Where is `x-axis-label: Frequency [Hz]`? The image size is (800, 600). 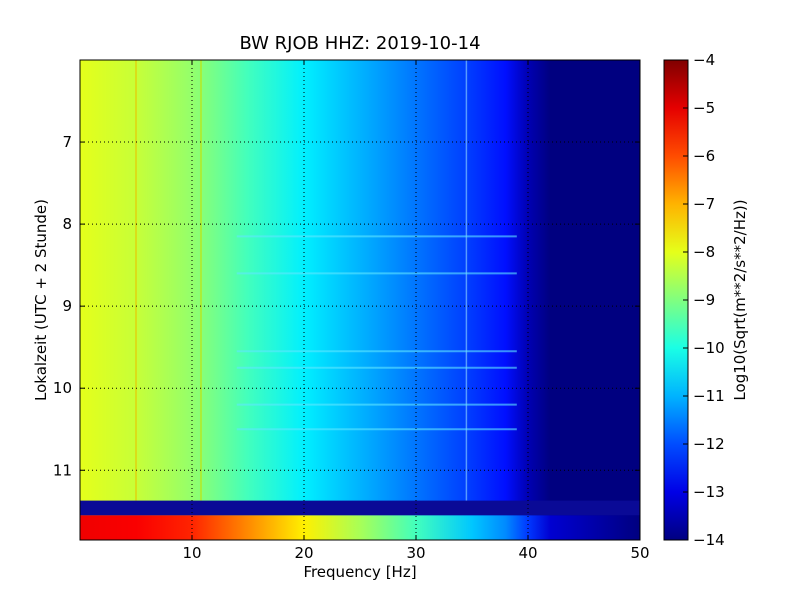
x-axis-label: Frequency [Hz] is located at coordinates (359, 572).